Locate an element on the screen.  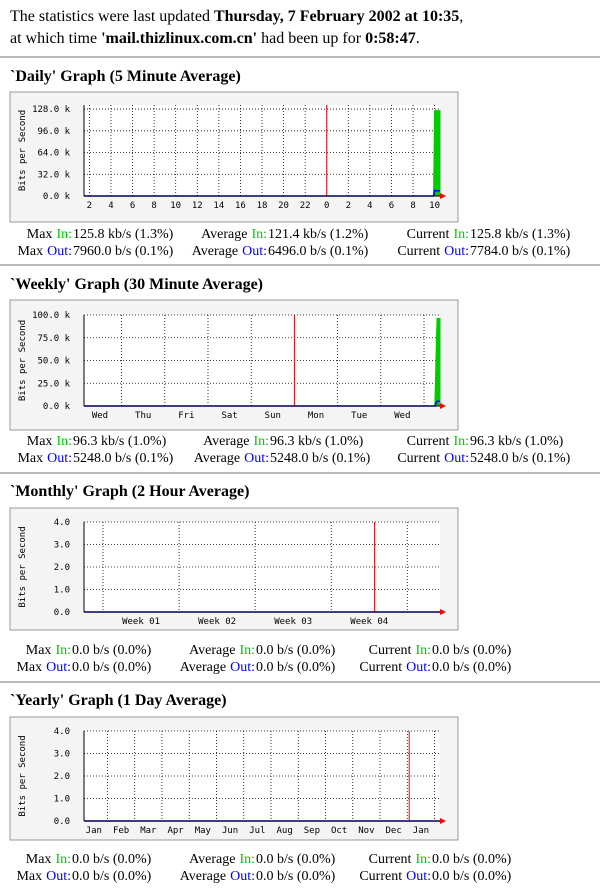
x-tick-label: 14 is located at coordinates (218, 206).